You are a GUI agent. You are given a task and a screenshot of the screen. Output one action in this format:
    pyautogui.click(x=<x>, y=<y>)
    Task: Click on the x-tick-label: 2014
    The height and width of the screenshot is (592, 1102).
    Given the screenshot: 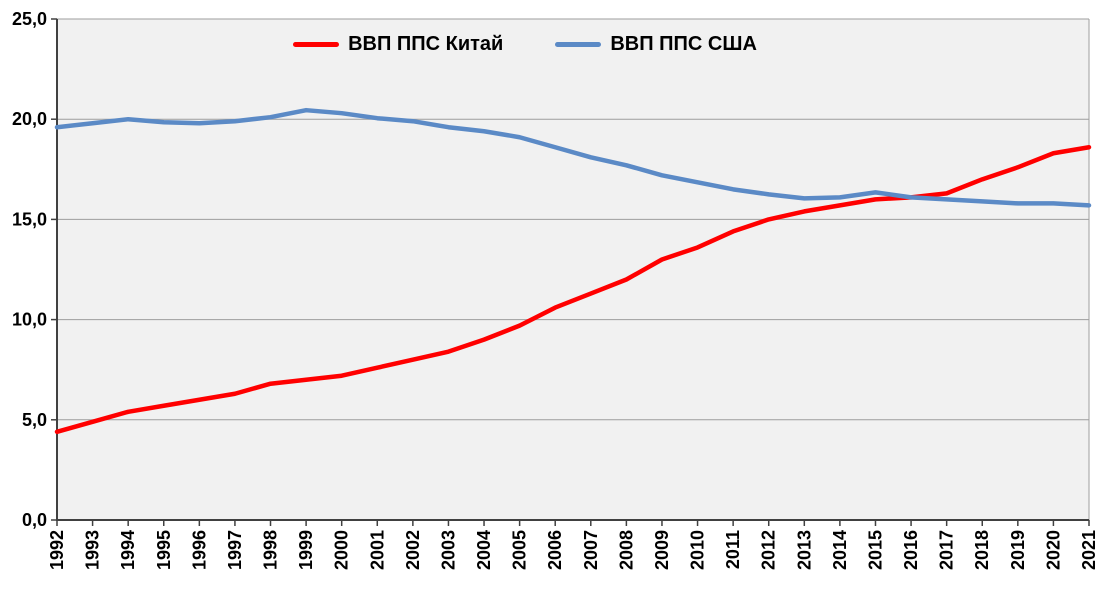 What is the action you would take?
    pyautogui.click(x=840, y=550)
    